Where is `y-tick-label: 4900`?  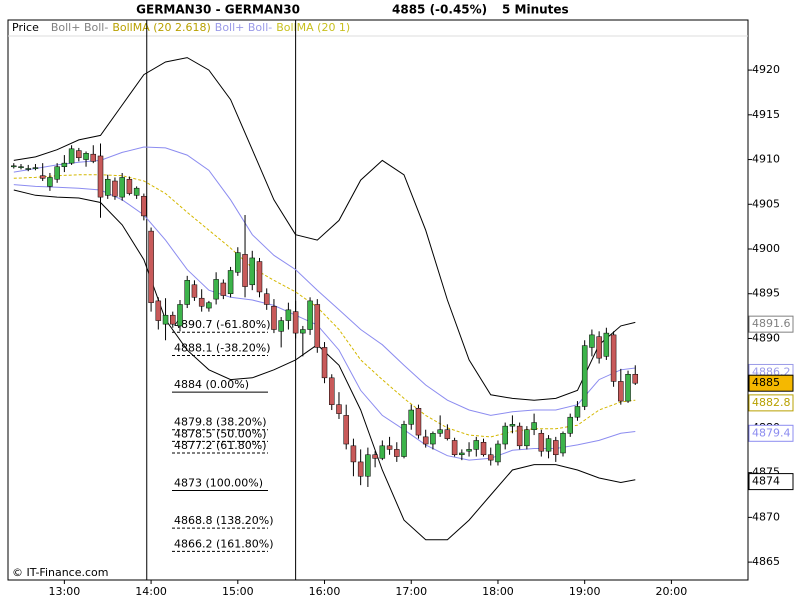 y-tick-label: 4900 is located at coordinates (766, 248).